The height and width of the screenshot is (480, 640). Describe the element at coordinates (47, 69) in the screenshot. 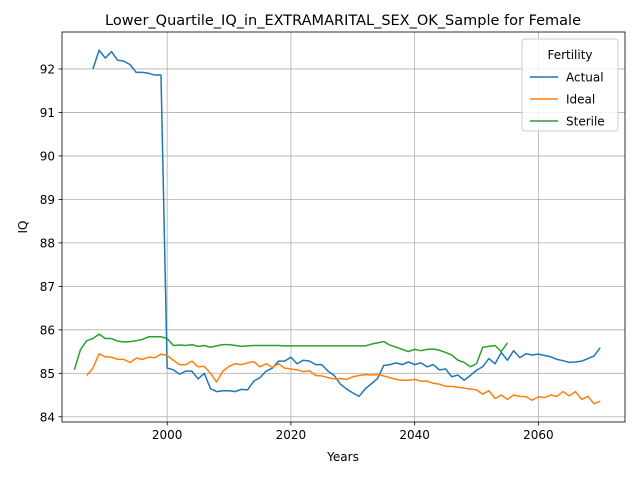

I see `y-tick-label: 92` at that location.